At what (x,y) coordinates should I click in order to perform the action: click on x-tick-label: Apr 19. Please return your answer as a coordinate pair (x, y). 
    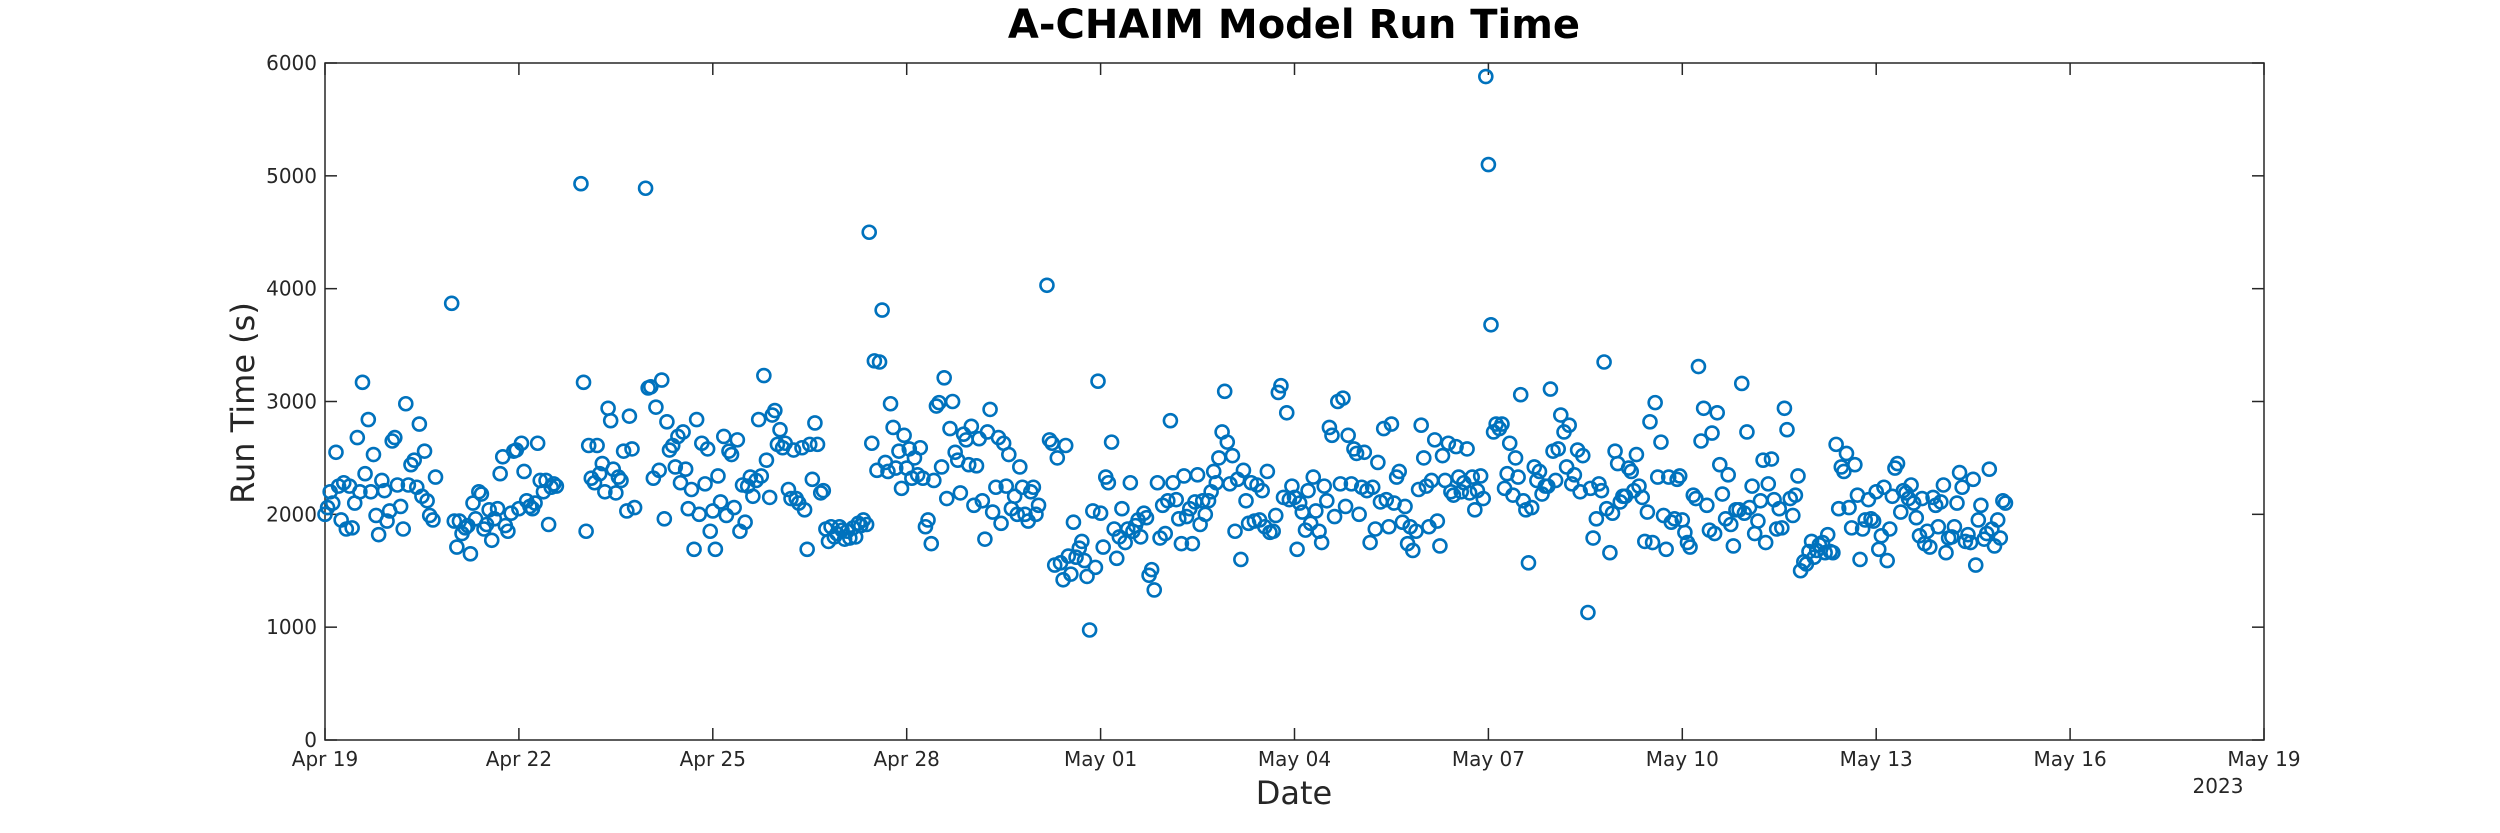
    Looking at the image, I should click on (325, 759).